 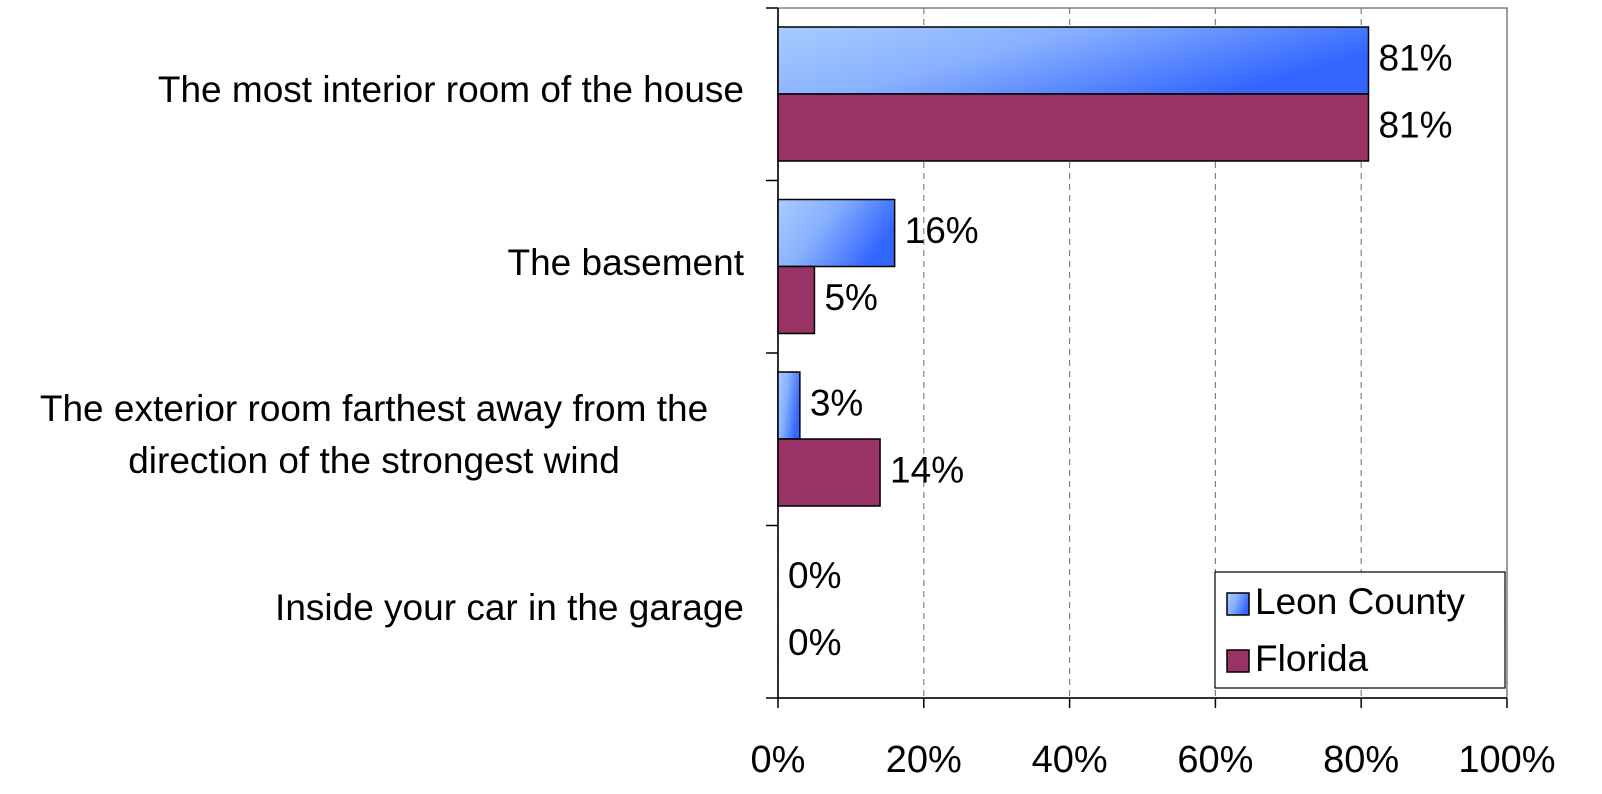 I want to click on value-label: 14%, so click(x=927, y=469).